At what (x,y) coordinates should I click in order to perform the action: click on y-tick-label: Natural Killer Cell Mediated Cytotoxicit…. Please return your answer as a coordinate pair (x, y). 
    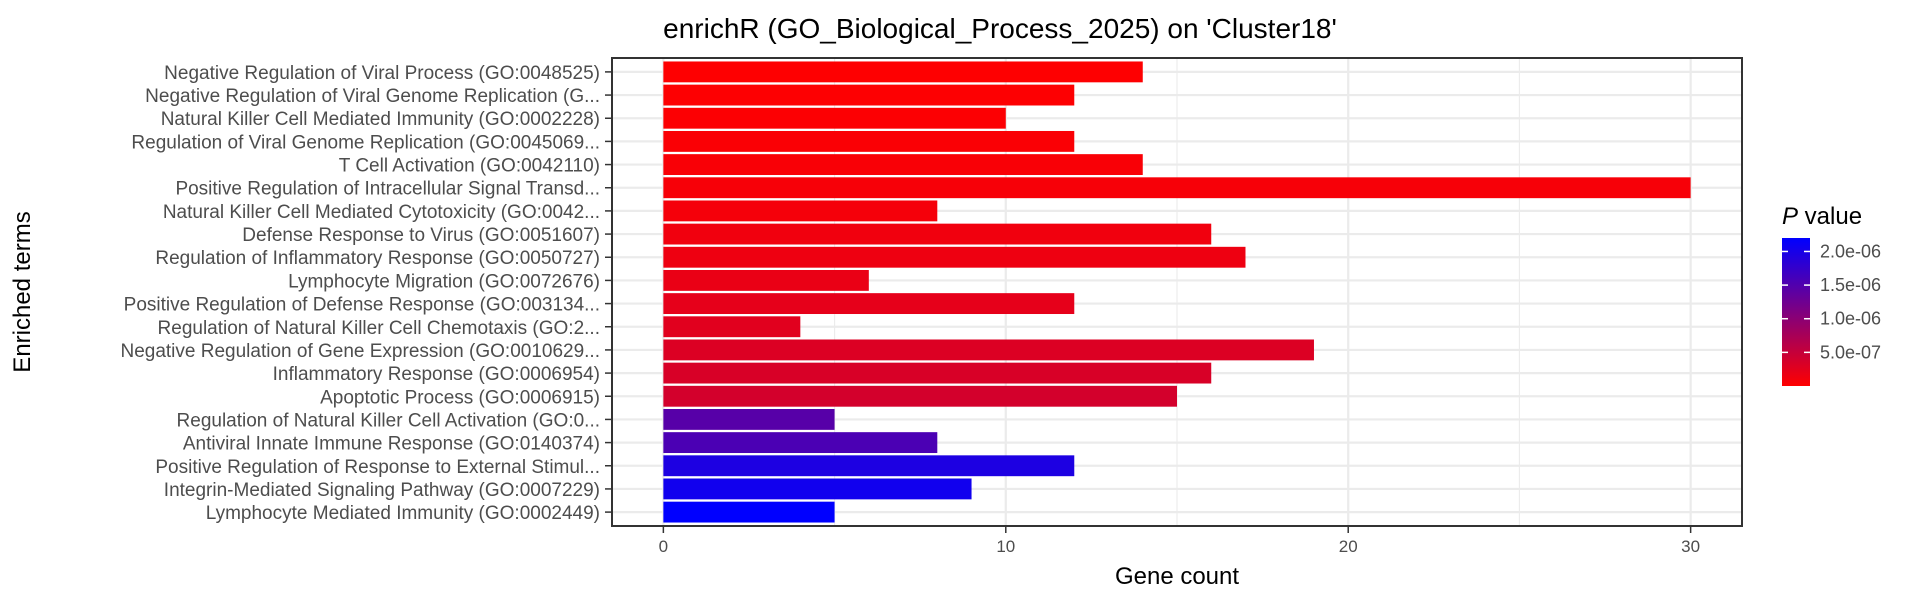
    Looking at the image, I should click on (381, 212).